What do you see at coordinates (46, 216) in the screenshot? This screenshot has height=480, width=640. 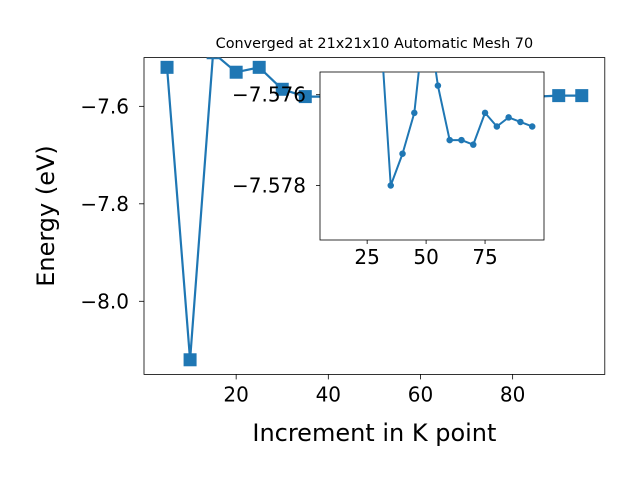 I see `y-axis-label: Energy (eV)` at bounding box center [46, 216].